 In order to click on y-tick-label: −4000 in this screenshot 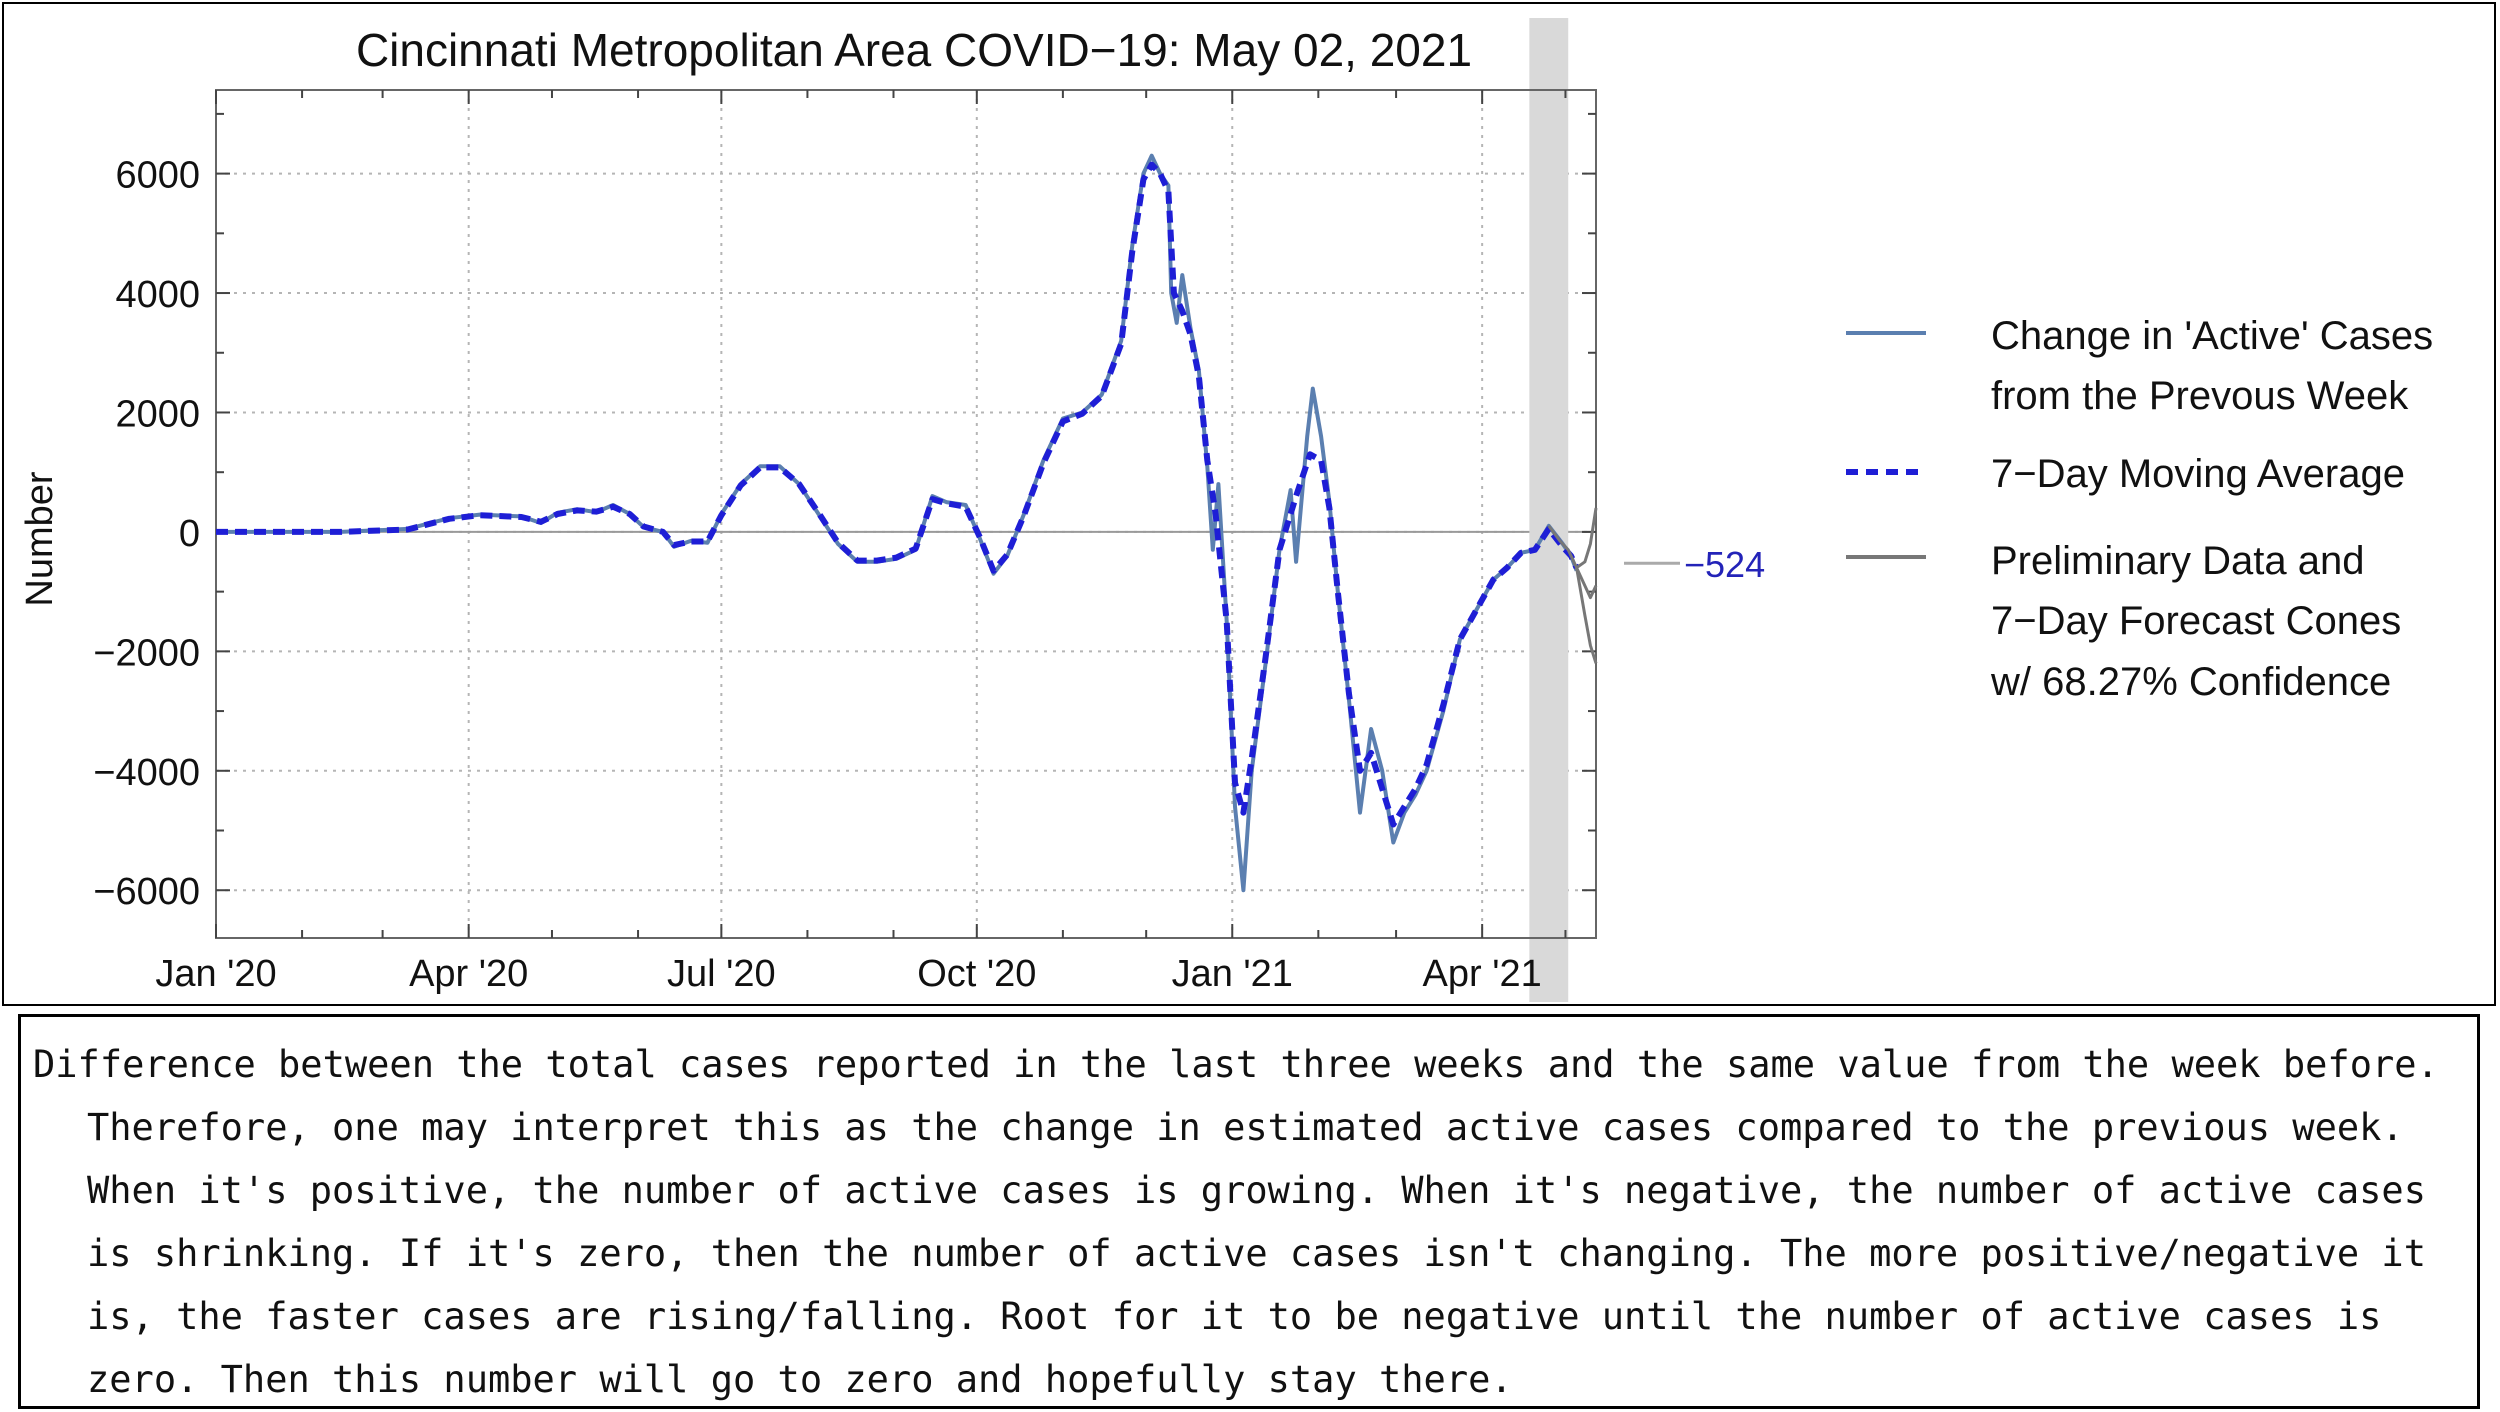, I will do `click(146, 773)`.